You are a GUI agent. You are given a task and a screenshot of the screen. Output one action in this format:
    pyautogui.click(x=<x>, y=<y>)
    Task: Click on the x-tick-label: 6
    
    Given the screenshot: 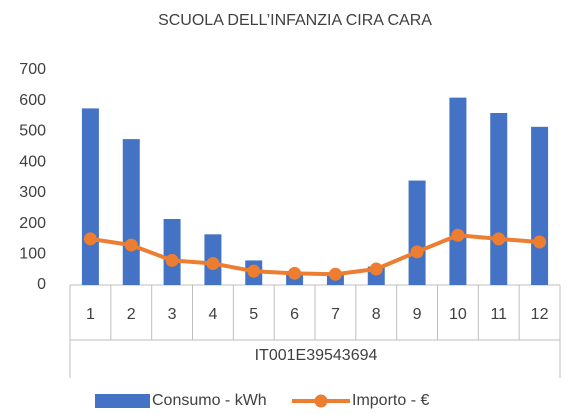 What is the action you would take?
    pyautogui.click(x=294, y=314)
    